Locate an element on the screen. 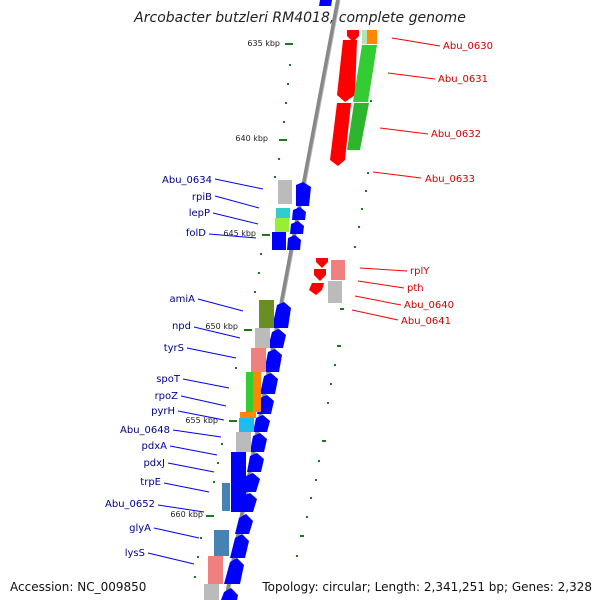  gene-label: rpoZ is located at coordinates (167, 396).